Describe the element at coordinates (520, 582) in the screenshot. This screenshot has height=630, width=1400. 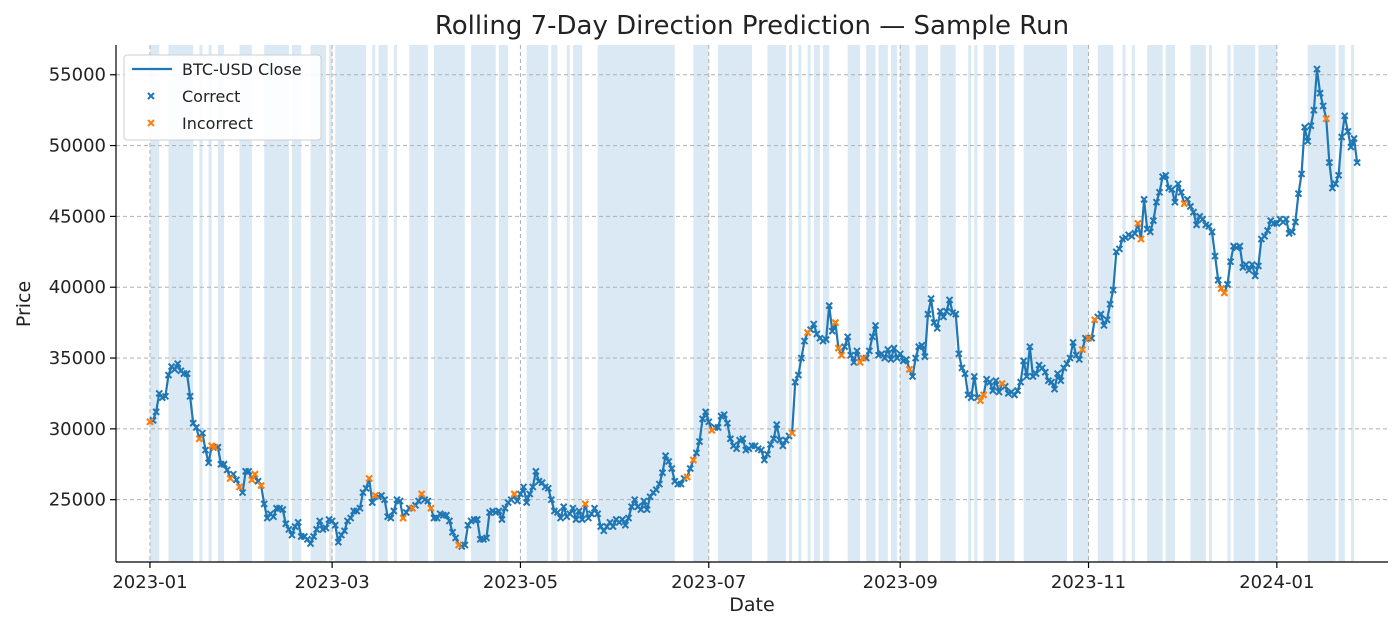
I see `x-tick-label: 2023-05` at that location.